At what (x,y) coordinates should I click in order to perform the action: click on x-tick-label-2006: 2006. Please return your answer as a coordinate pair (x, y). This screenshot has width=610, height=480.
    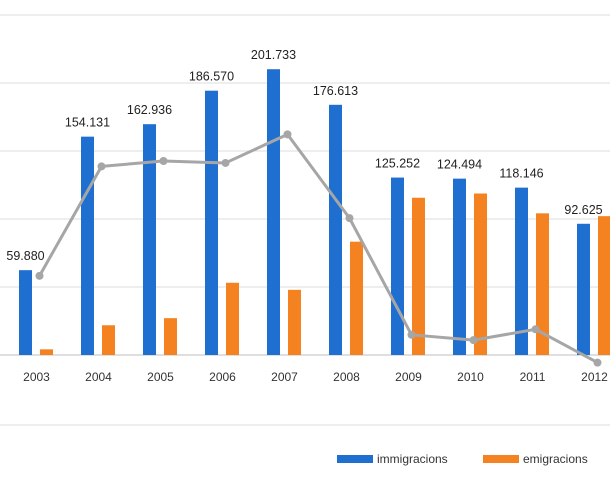
    Looking at the image, I should click on (222, 377).